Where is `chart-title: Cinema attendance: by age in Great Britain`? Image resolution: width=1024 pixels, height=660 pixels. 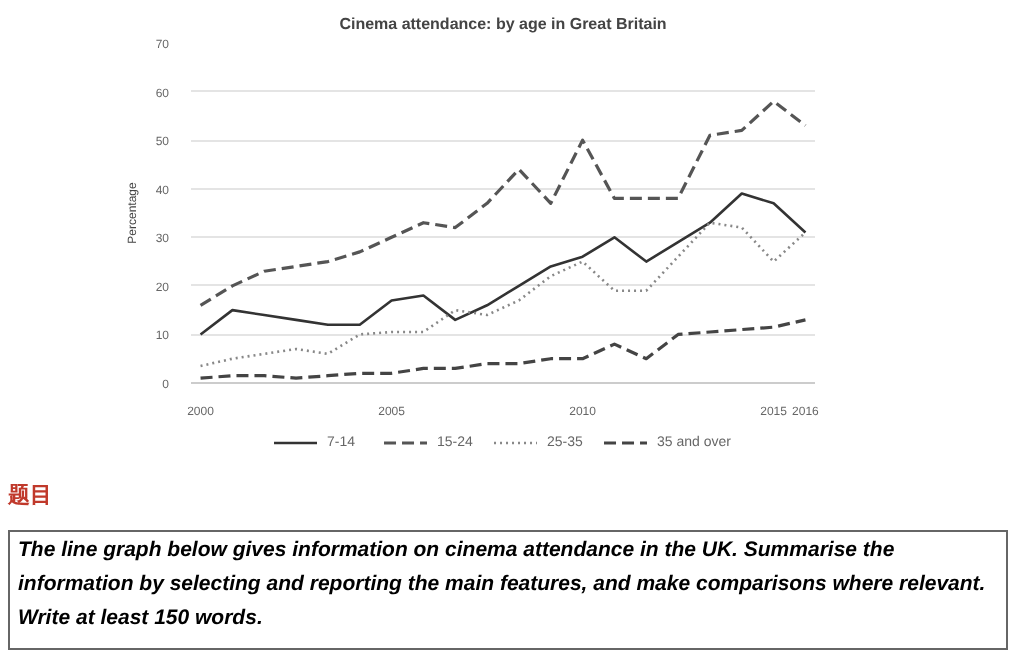 chart-title: Cinema attendance: by age in Great Britain is located at coordinates (503, 24).